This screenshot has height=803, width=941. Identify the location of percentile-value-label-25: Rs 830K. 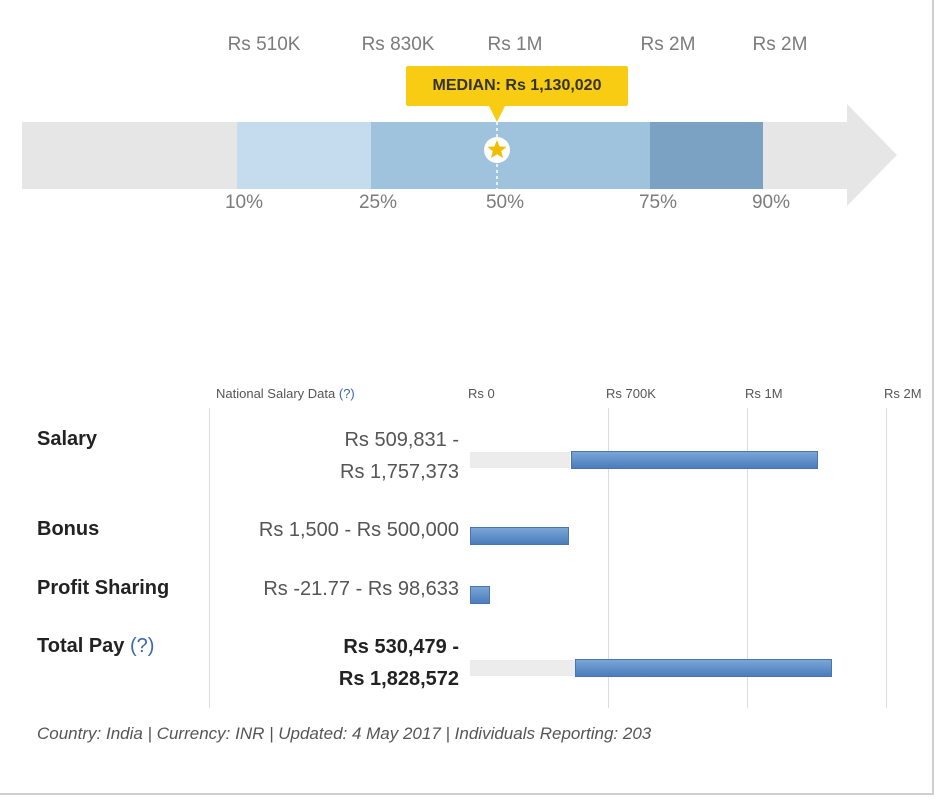
(398, 44).